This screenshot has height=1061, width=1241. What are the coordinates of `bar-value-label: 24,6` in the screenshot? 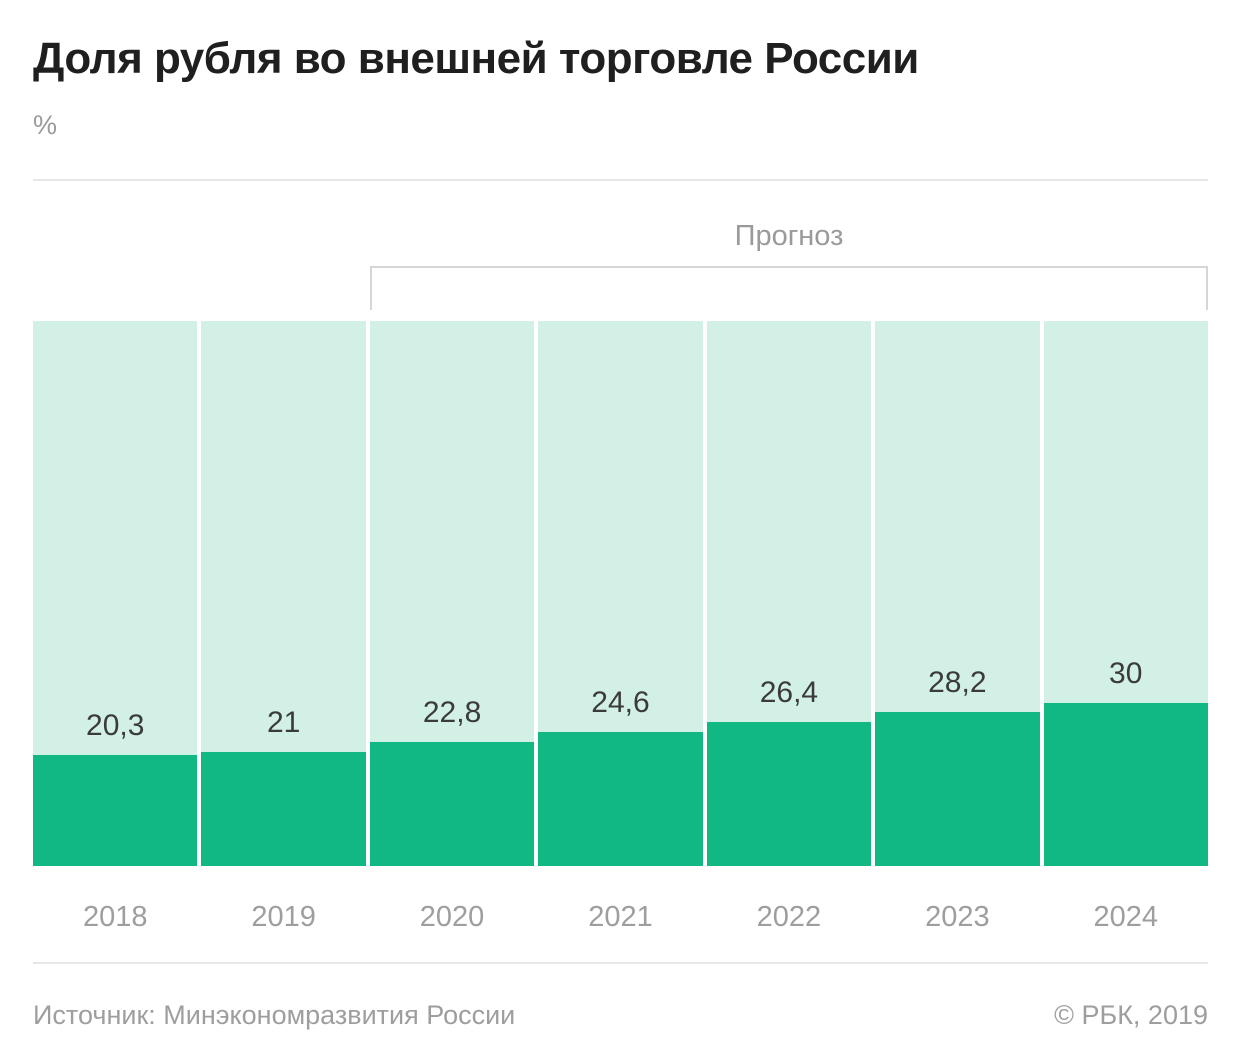 It's located at (620, 702).